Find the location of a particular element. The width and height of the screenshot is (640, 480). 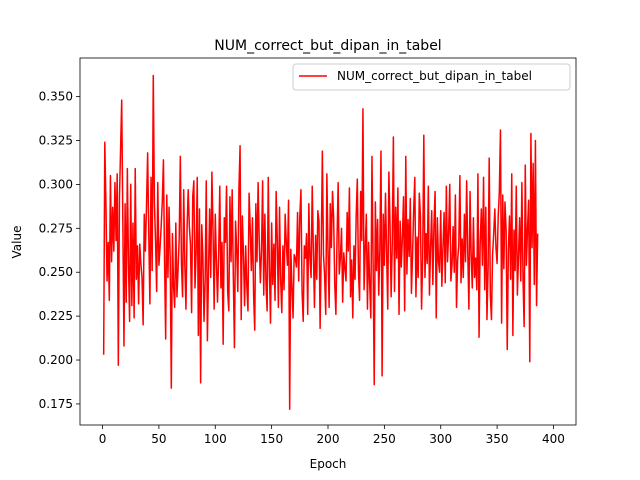

y-tick-label: 0.325 is located at coordinates (56, 141).